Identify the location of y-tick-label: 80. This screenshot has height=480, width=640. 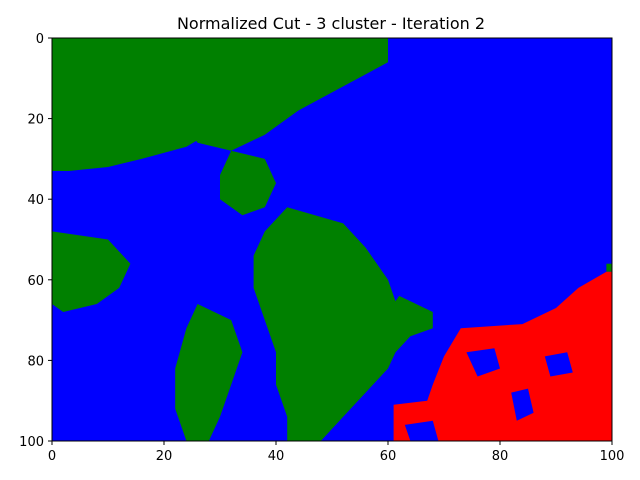
(35, 361).